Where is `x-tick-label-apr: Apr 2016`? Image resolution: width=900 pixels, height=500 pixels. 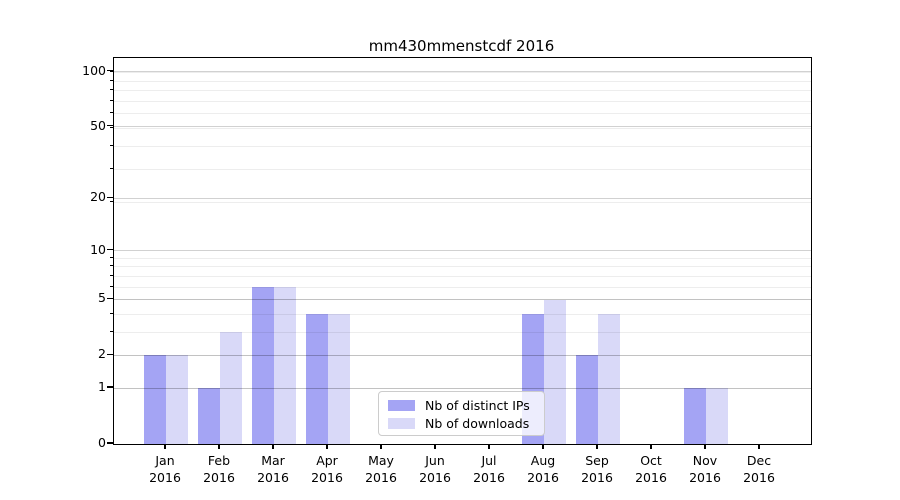
x-tick-label-apr: Apr 2016 is located at coordinates (327, 469).